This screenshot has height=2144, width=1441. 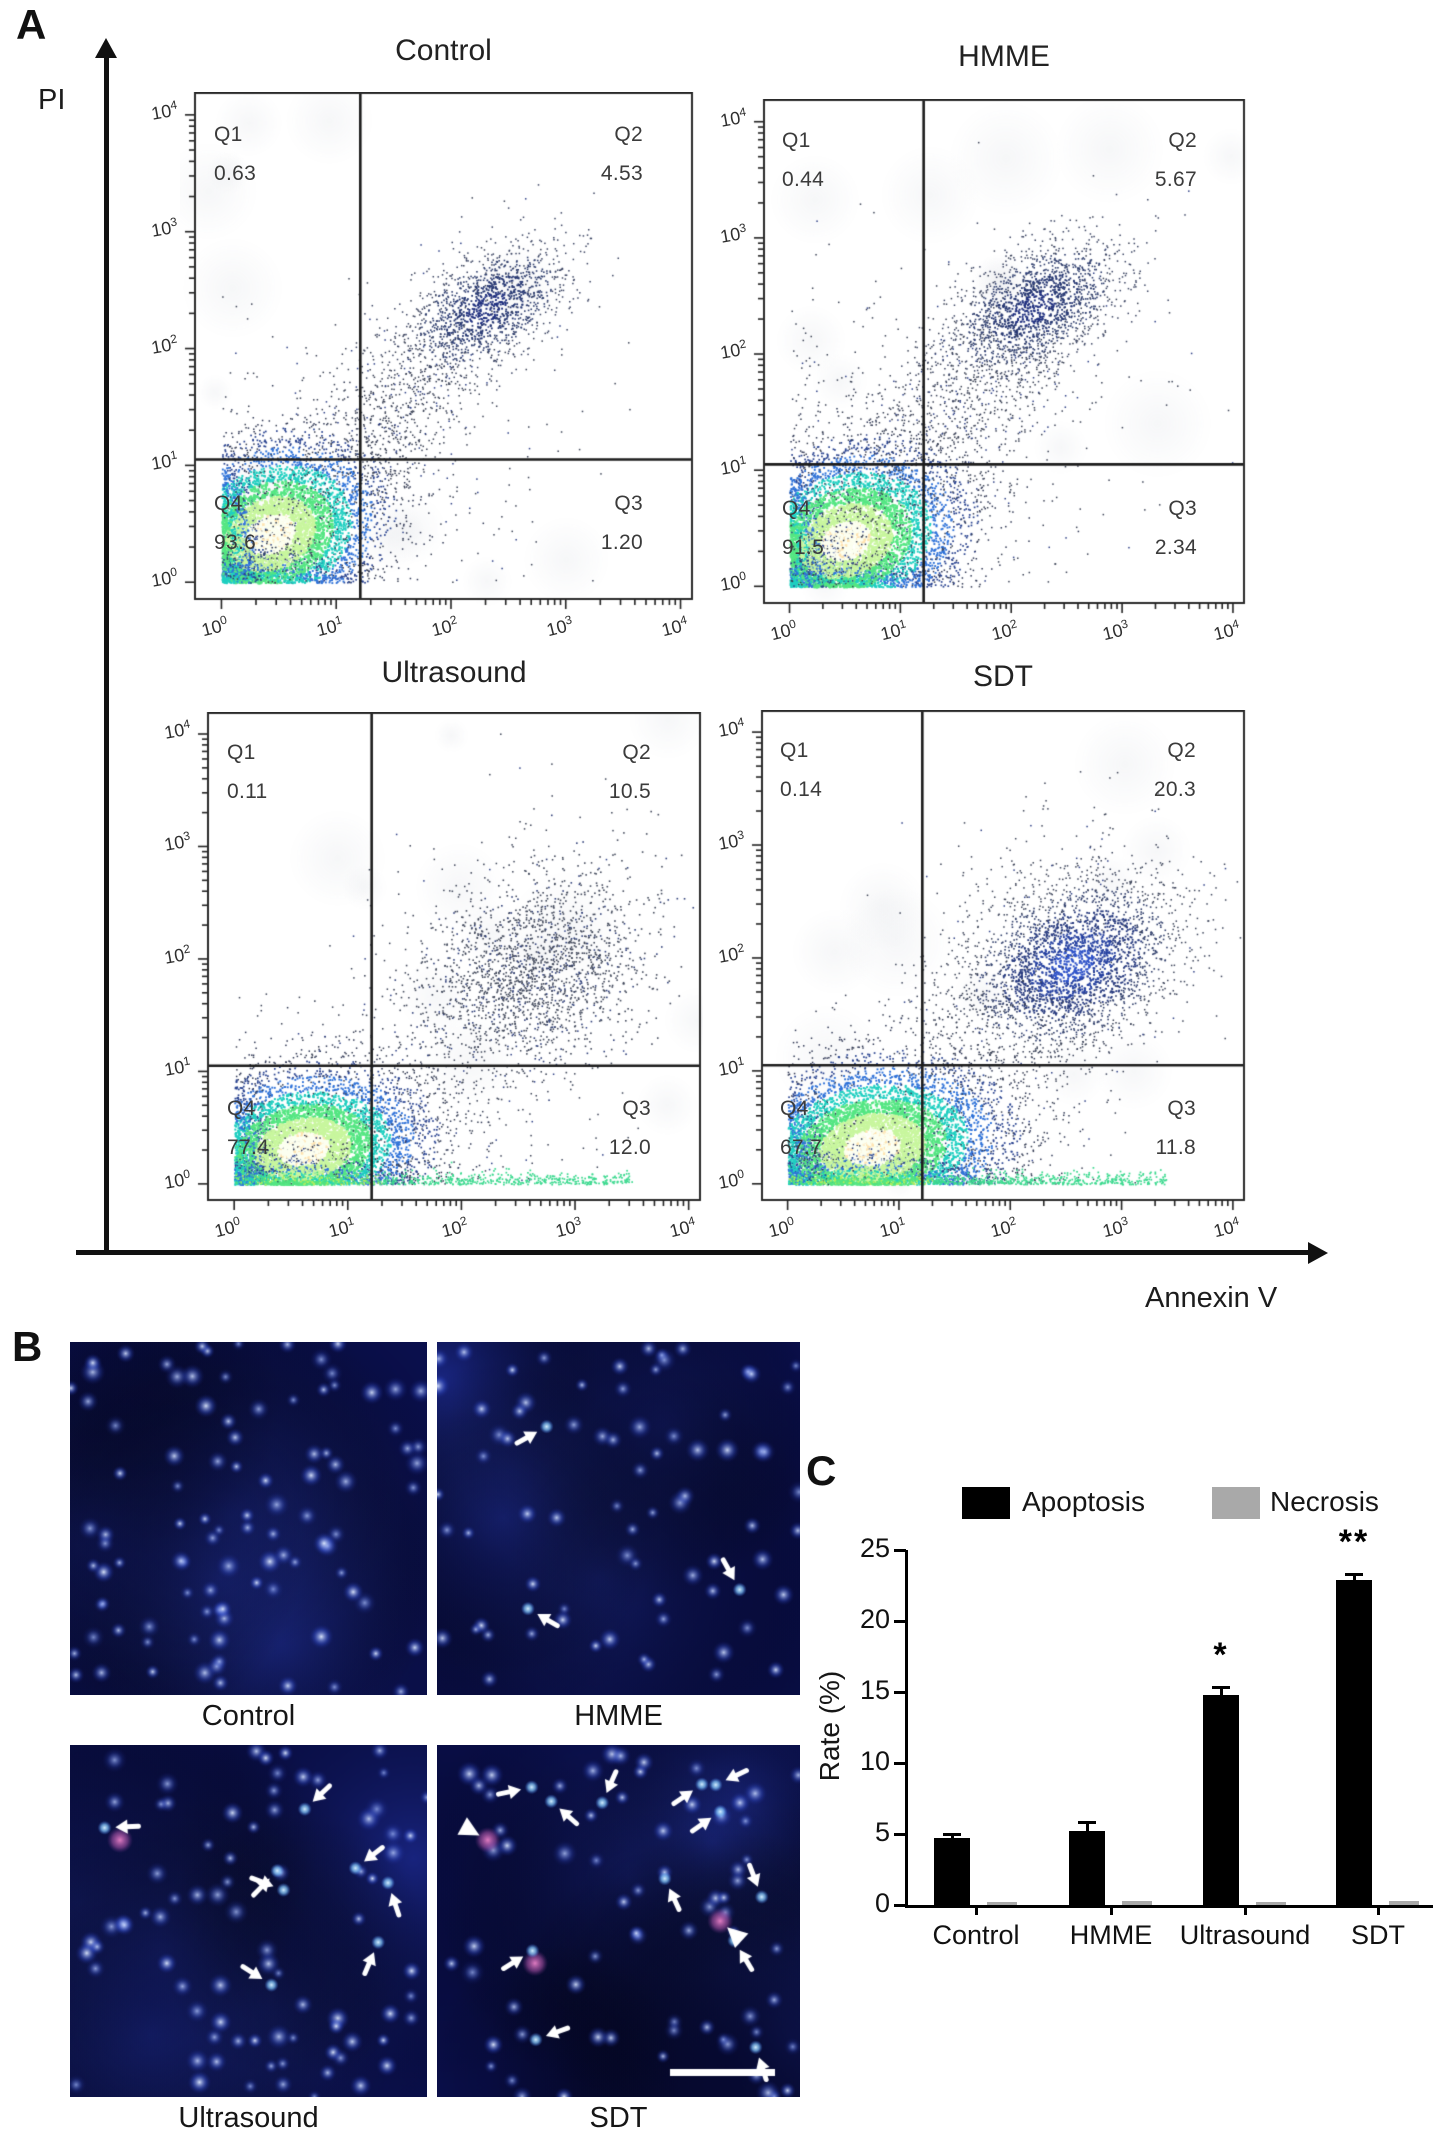 What do you see at coordinates (1378, 1935) in the screenshot?
I see `x-tick-label: SDT` at bounding box center [1378, 1935].